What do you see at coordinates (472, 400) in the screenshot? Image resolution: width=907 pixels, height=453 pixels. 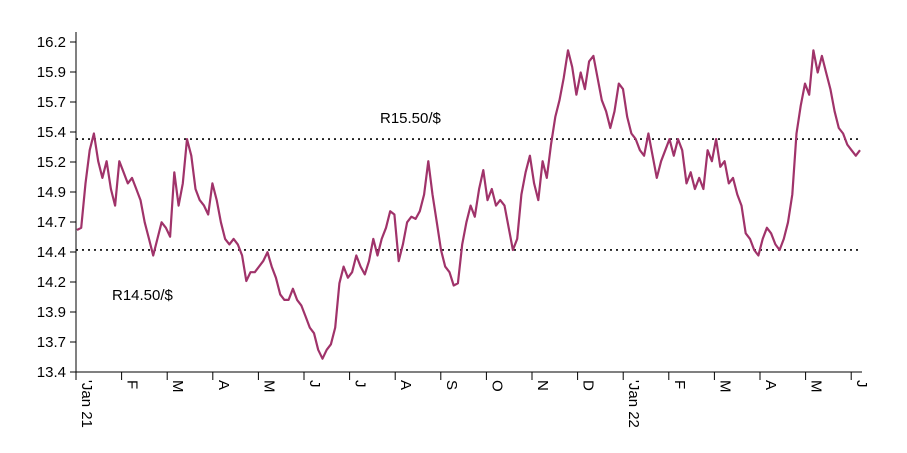 I see `x-axis-ticks: 'Jan 21 F M A M J J A S O N D 'Jan 22 F M A M J` at bounding box center [472, 400].